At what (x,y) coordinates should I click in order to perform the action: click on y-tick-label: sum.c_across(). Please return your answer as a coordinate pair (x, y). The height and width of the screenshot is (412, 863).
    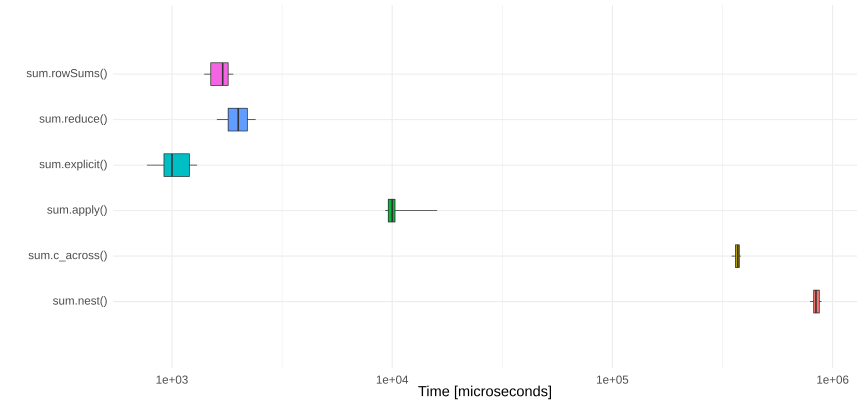
    Looking at the image, I should click on (67, 256).